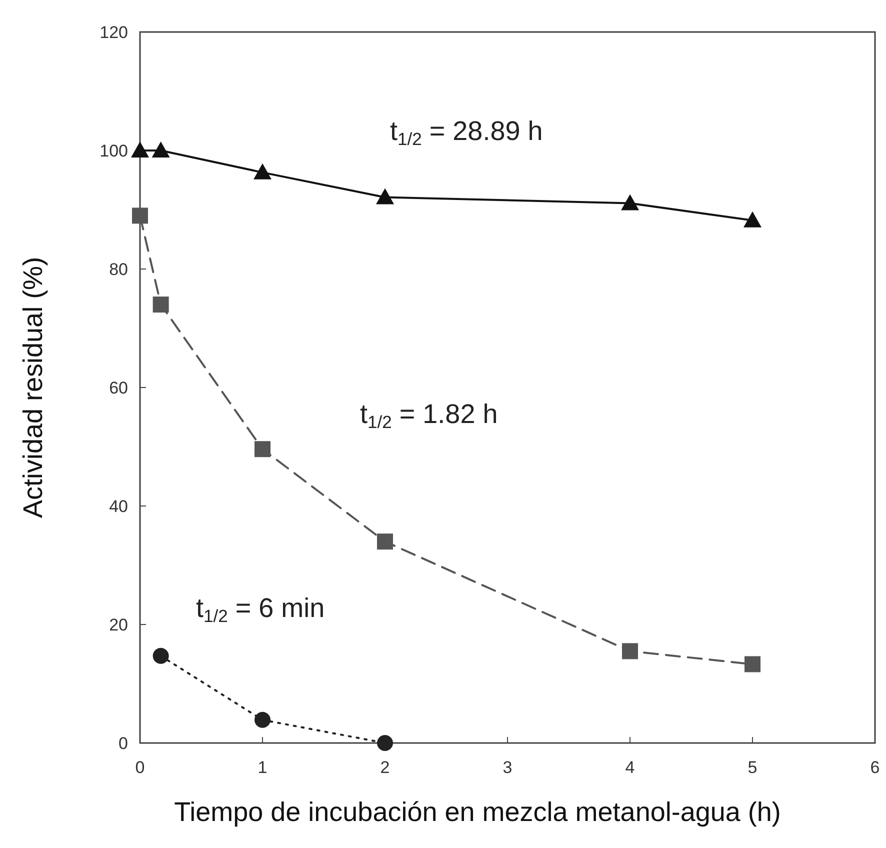 The image size is (886, 848). What do you see at coordinates (466, 132) in the screenshot?
I see `annotation: t$_{1/2}$ = 28.89 h` at bounding box center [466, 132].